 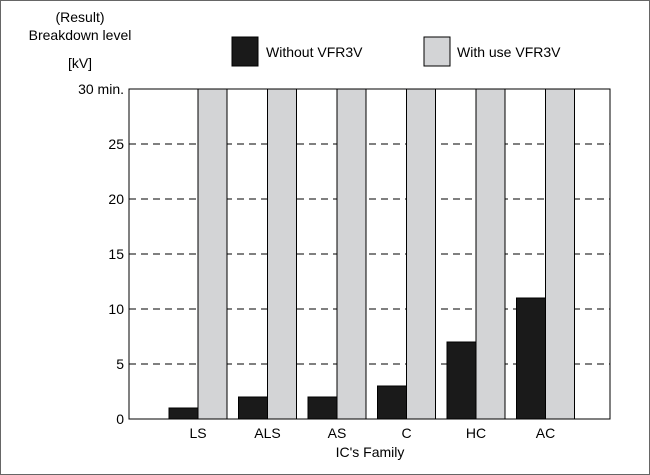 What do you see at coordinates (267, 433) in the screenshot?
I see `x-tick-label-als: ALS` at bounding box center [267, 433].